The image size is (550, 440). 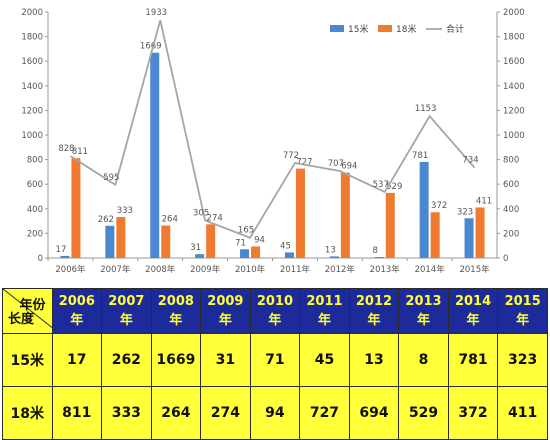 What do you see at coordinates (385, 28) in the screenshot?
I see `legend-swatch-18m` at bounding box center [385, 28].